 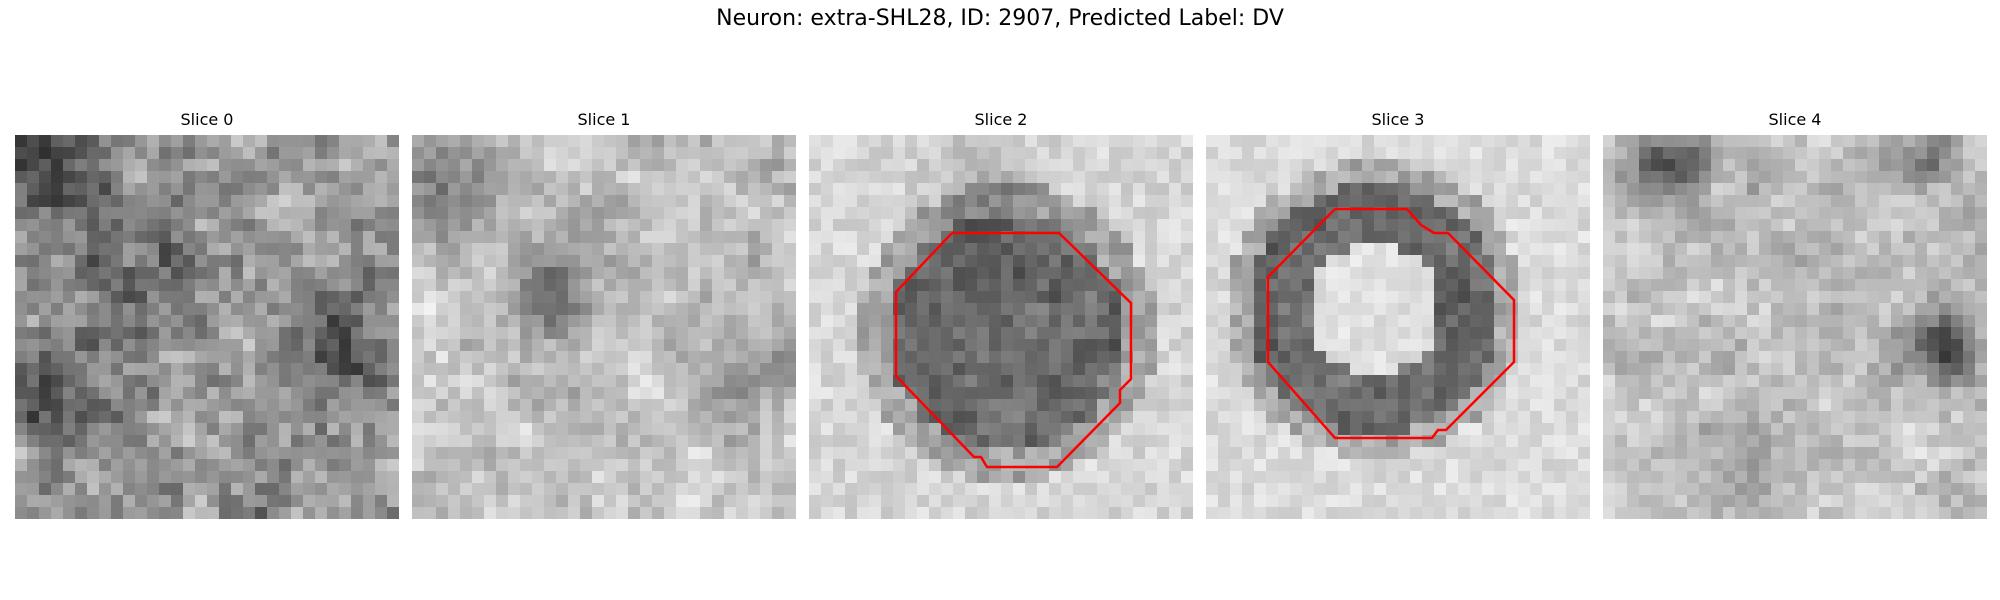 I want to click on slice-title: Slice 2, so click(x=1001, y=120).